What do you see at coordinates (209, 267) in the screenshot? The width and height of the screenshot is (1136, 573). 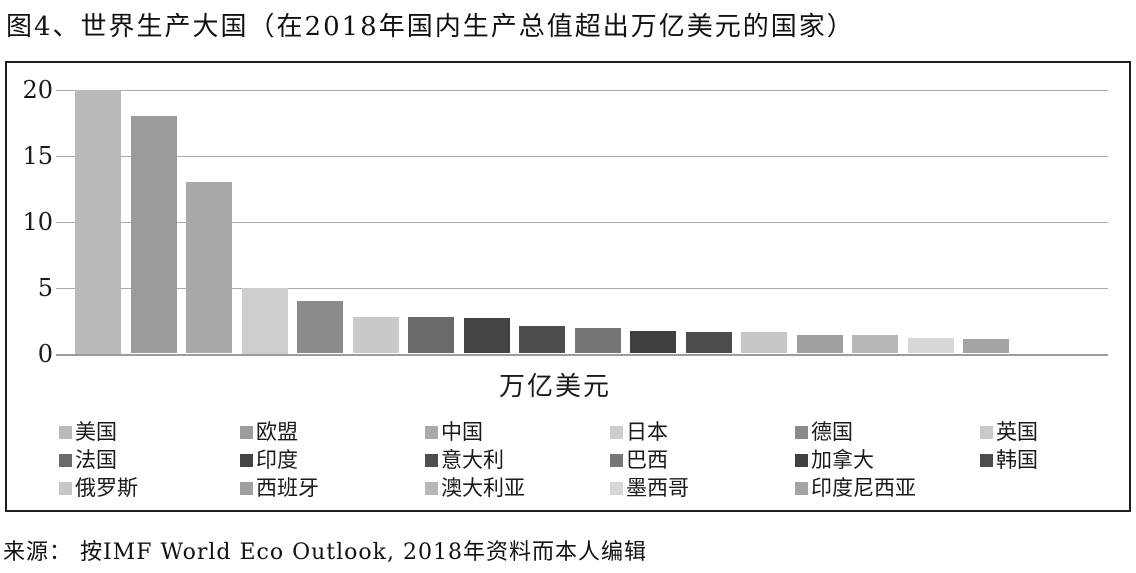 I see `bar-china` at bounding box center [209, 267].